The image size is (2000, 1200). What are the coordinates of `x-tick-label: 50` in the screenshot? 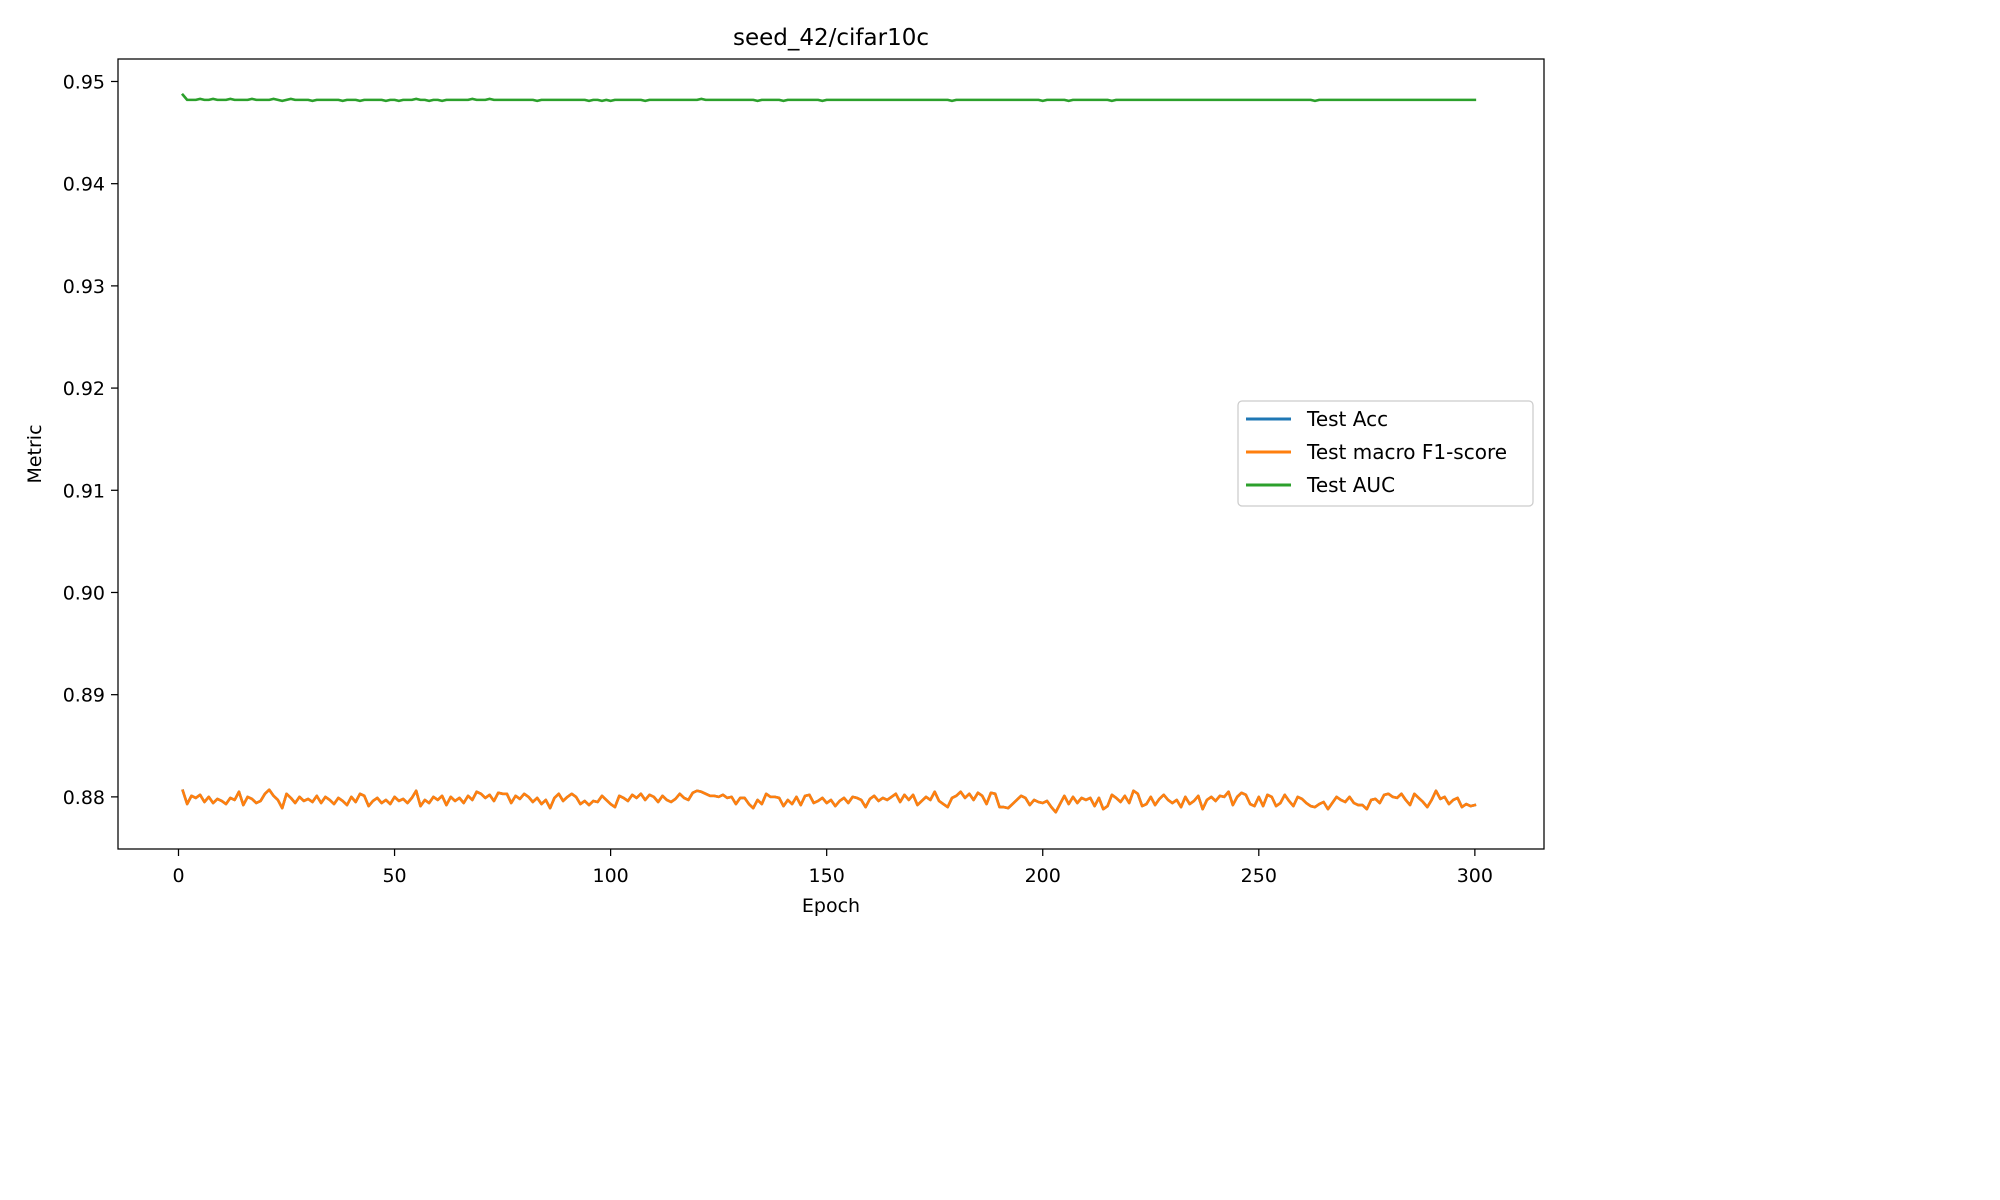 It's located at (394, 876).